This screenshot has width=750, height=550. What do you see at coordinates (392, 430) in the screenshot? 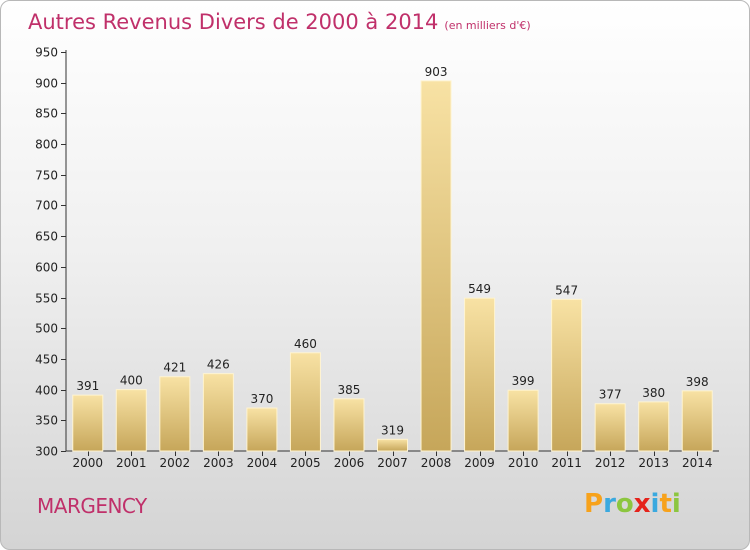
I see `bar-value-label: 319` at bounding box center [392, 430].